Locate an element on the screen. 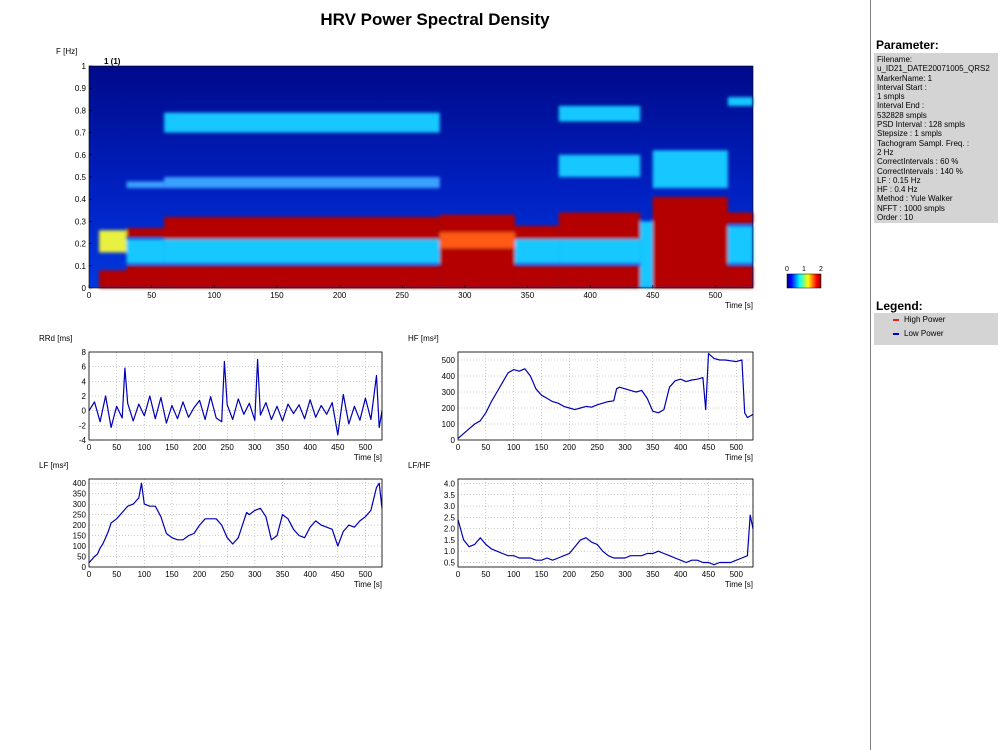 This screenshot has width=999, height=750. plot-border is located at coordinates (605, 523).